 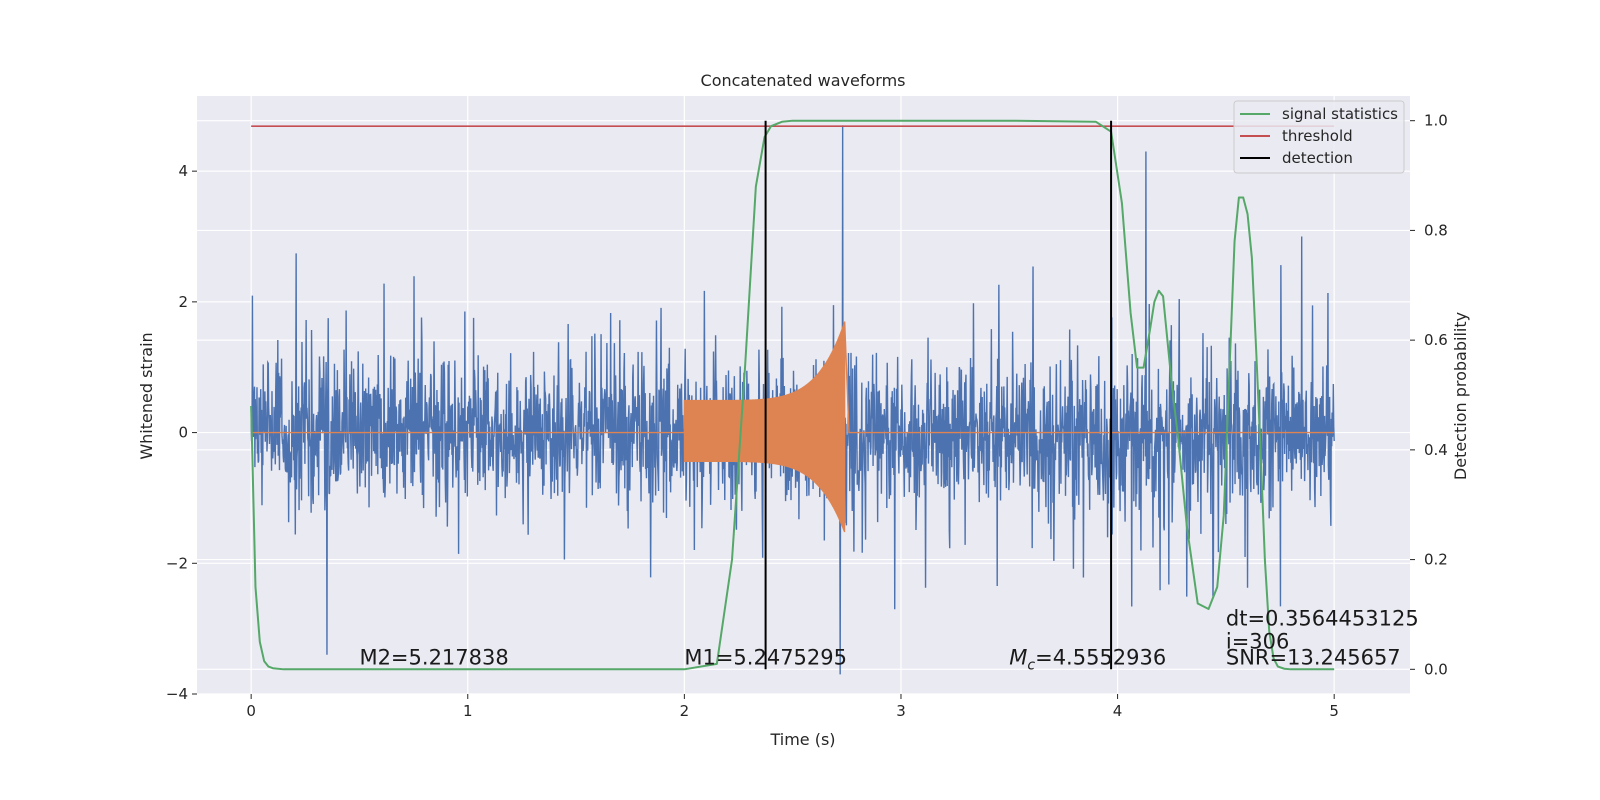 I want to click on x-tick-label: 0, so click(x=251, y=711).